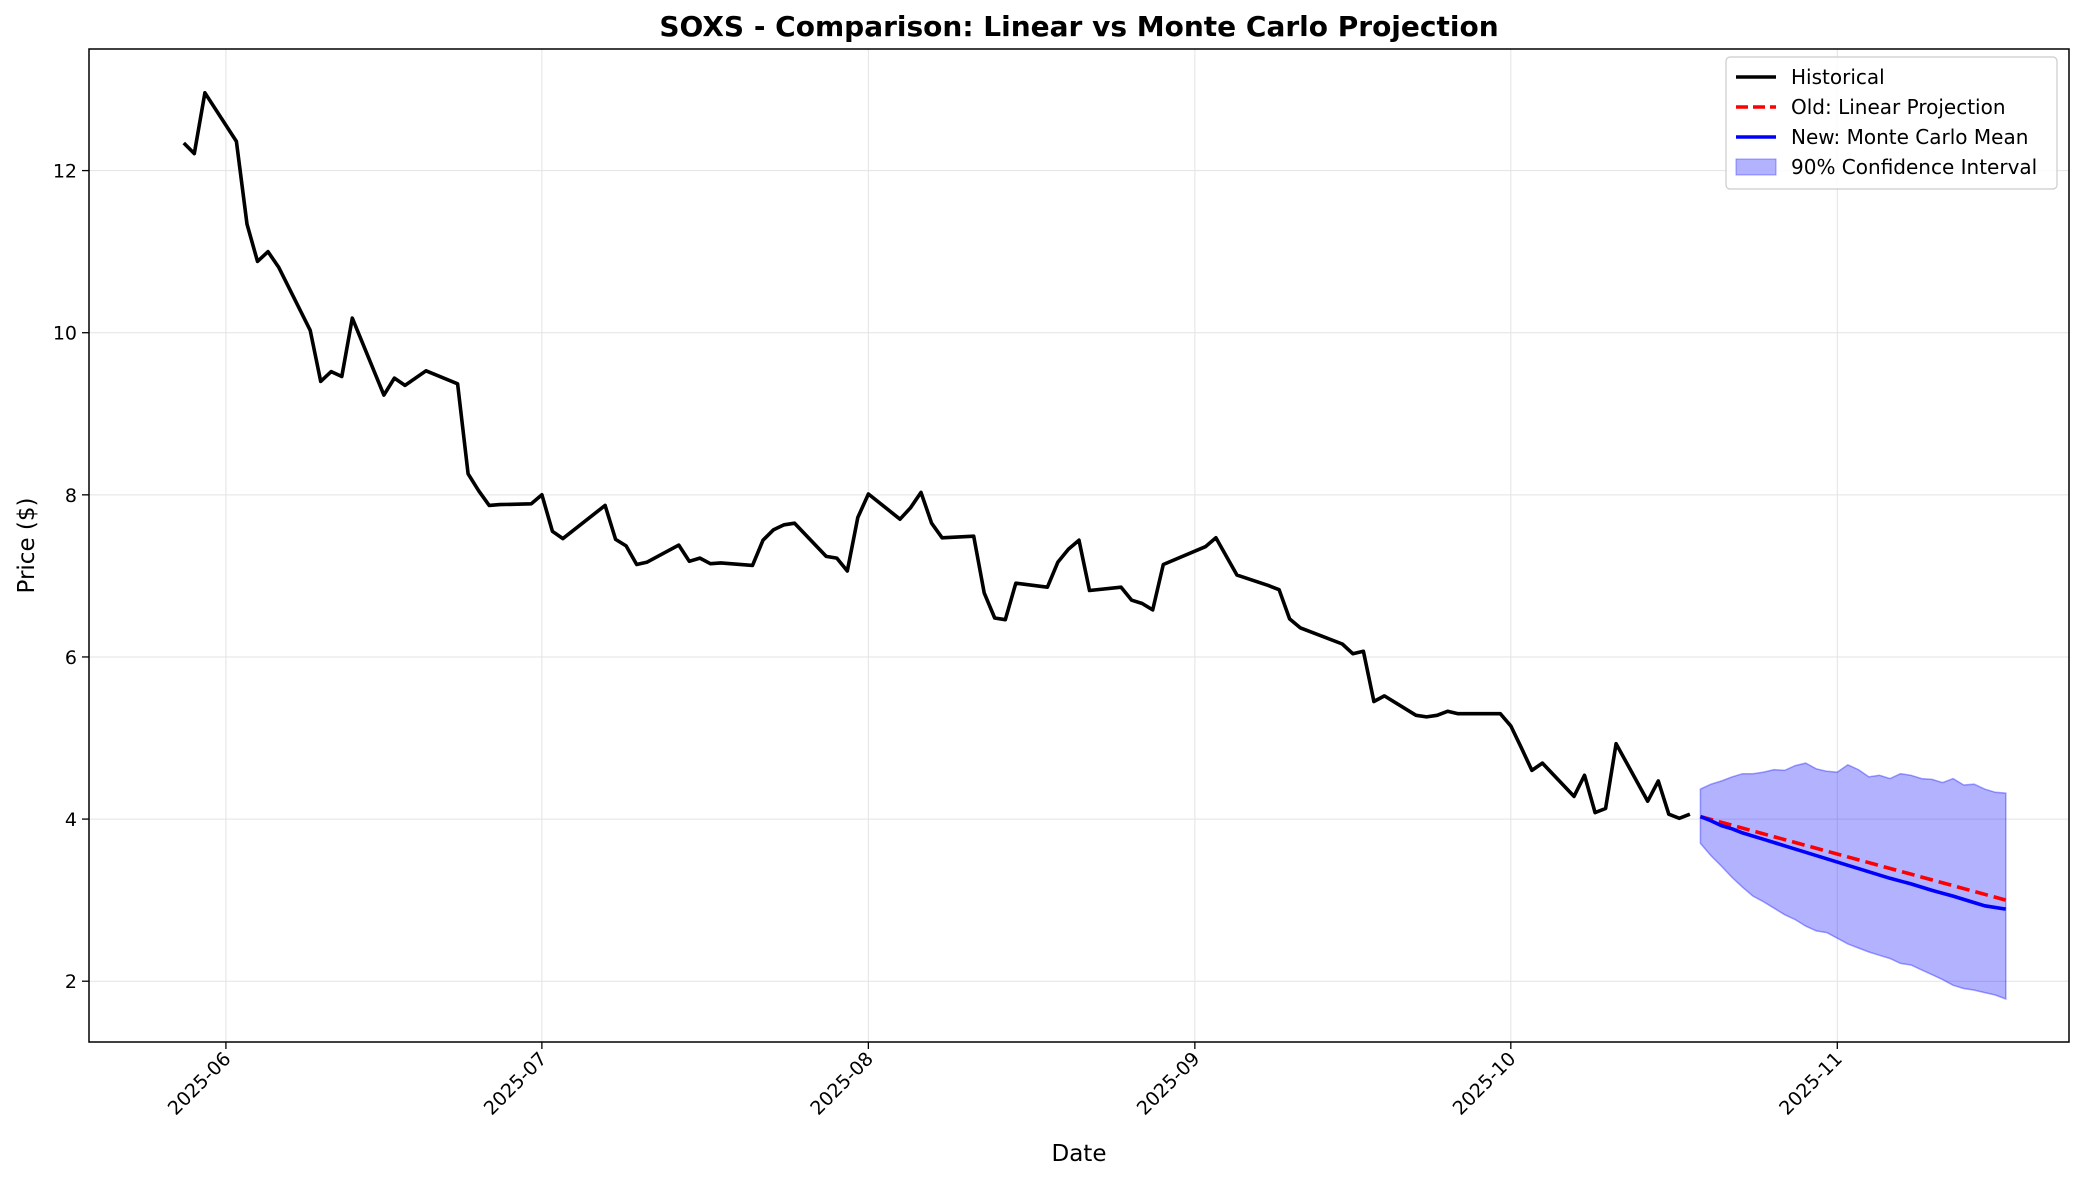 This screenshot has height=1181, width=2082. I want to click on y-tick-label: 10, so click(65, 334).